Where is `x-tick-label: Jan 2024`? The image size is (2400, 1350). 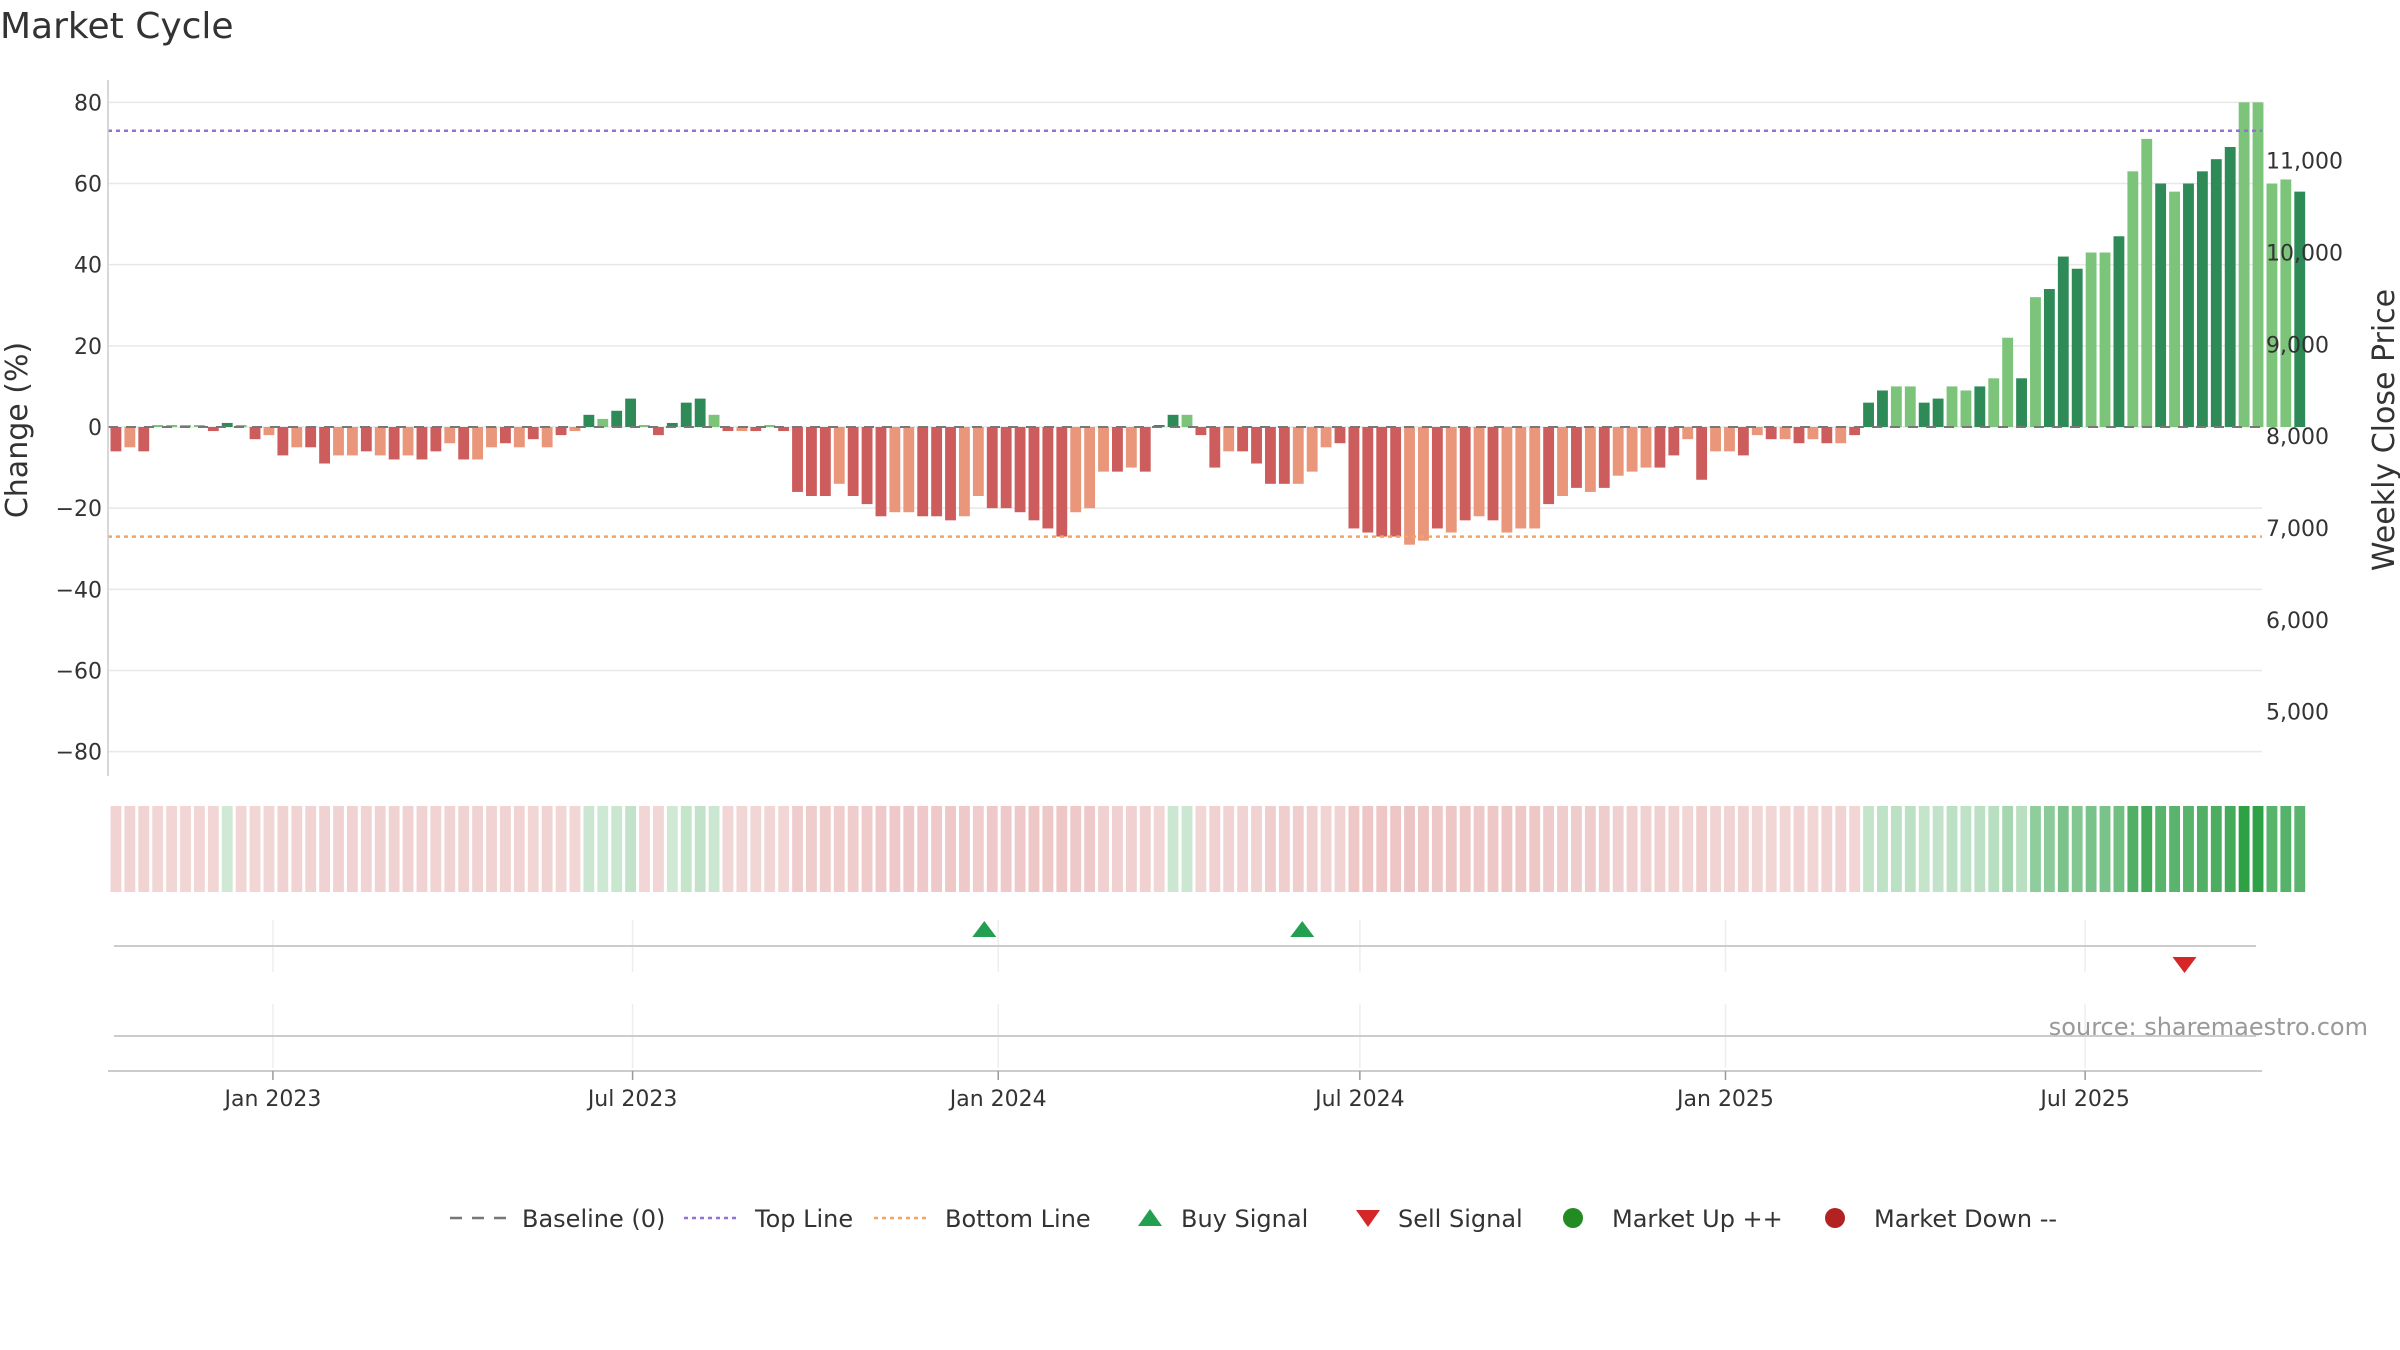 x-tick-label: Jan 2024 is located at coordinates (997, 1099).